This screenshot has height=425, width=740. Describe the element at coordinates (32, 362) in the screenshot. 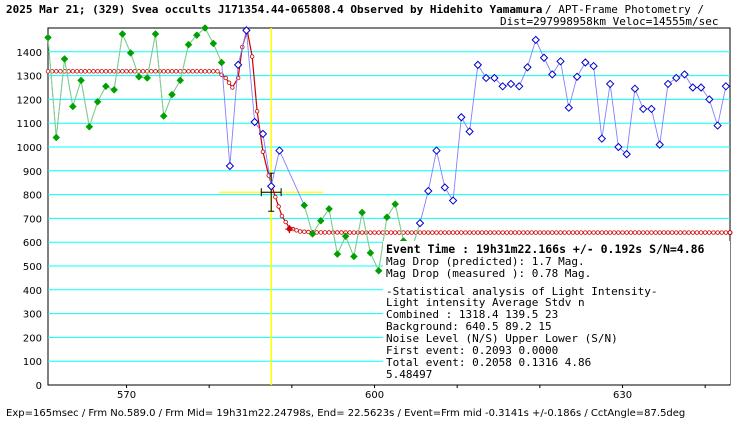

I see `y-tick-label: 100` at that location.